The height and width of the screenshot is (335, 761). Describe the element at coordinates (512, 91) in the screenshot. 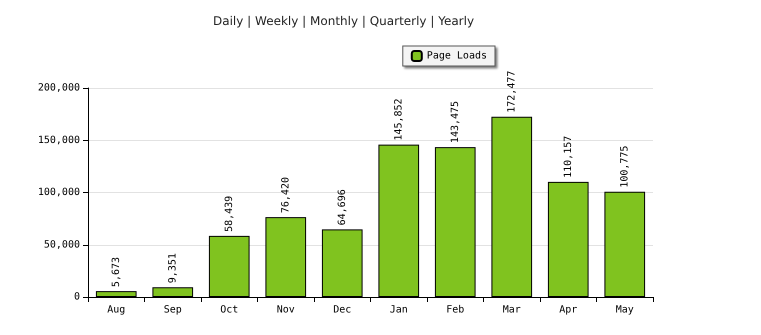

I see `data-label: 172,477` at that location.